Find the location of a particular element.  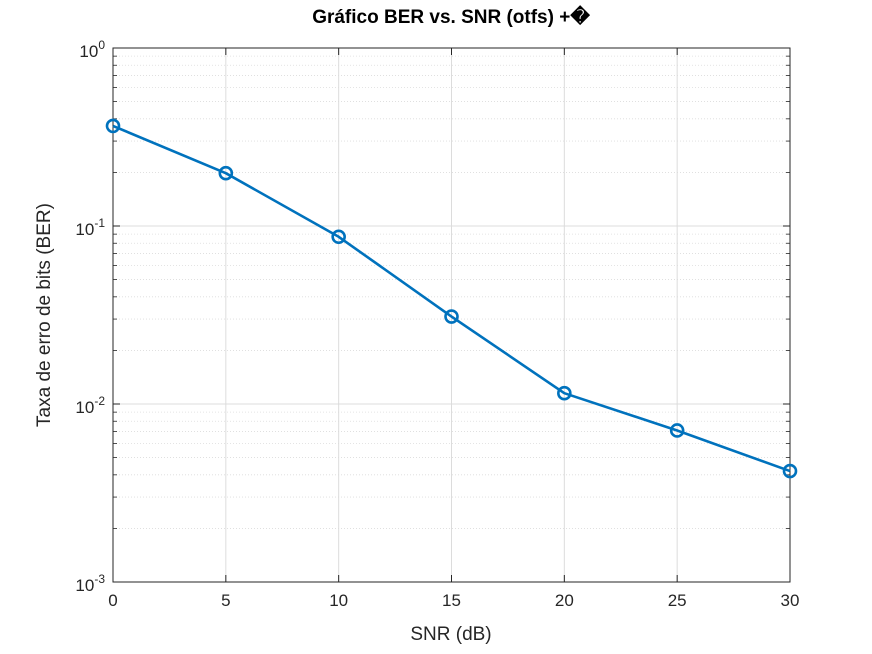

x-tick-label: 0 is located at coordinates (112, 600).